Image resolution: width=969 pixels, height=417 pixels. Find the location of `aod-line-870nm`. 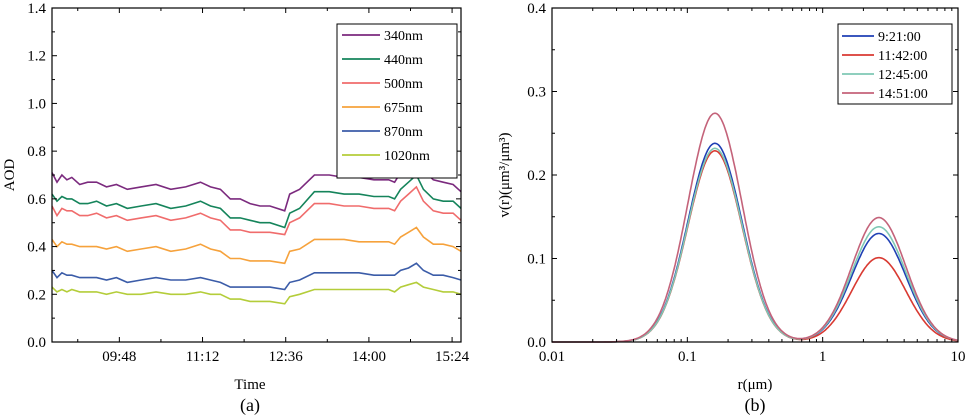

aod-line-870nm is located at coordinates (256, 276).